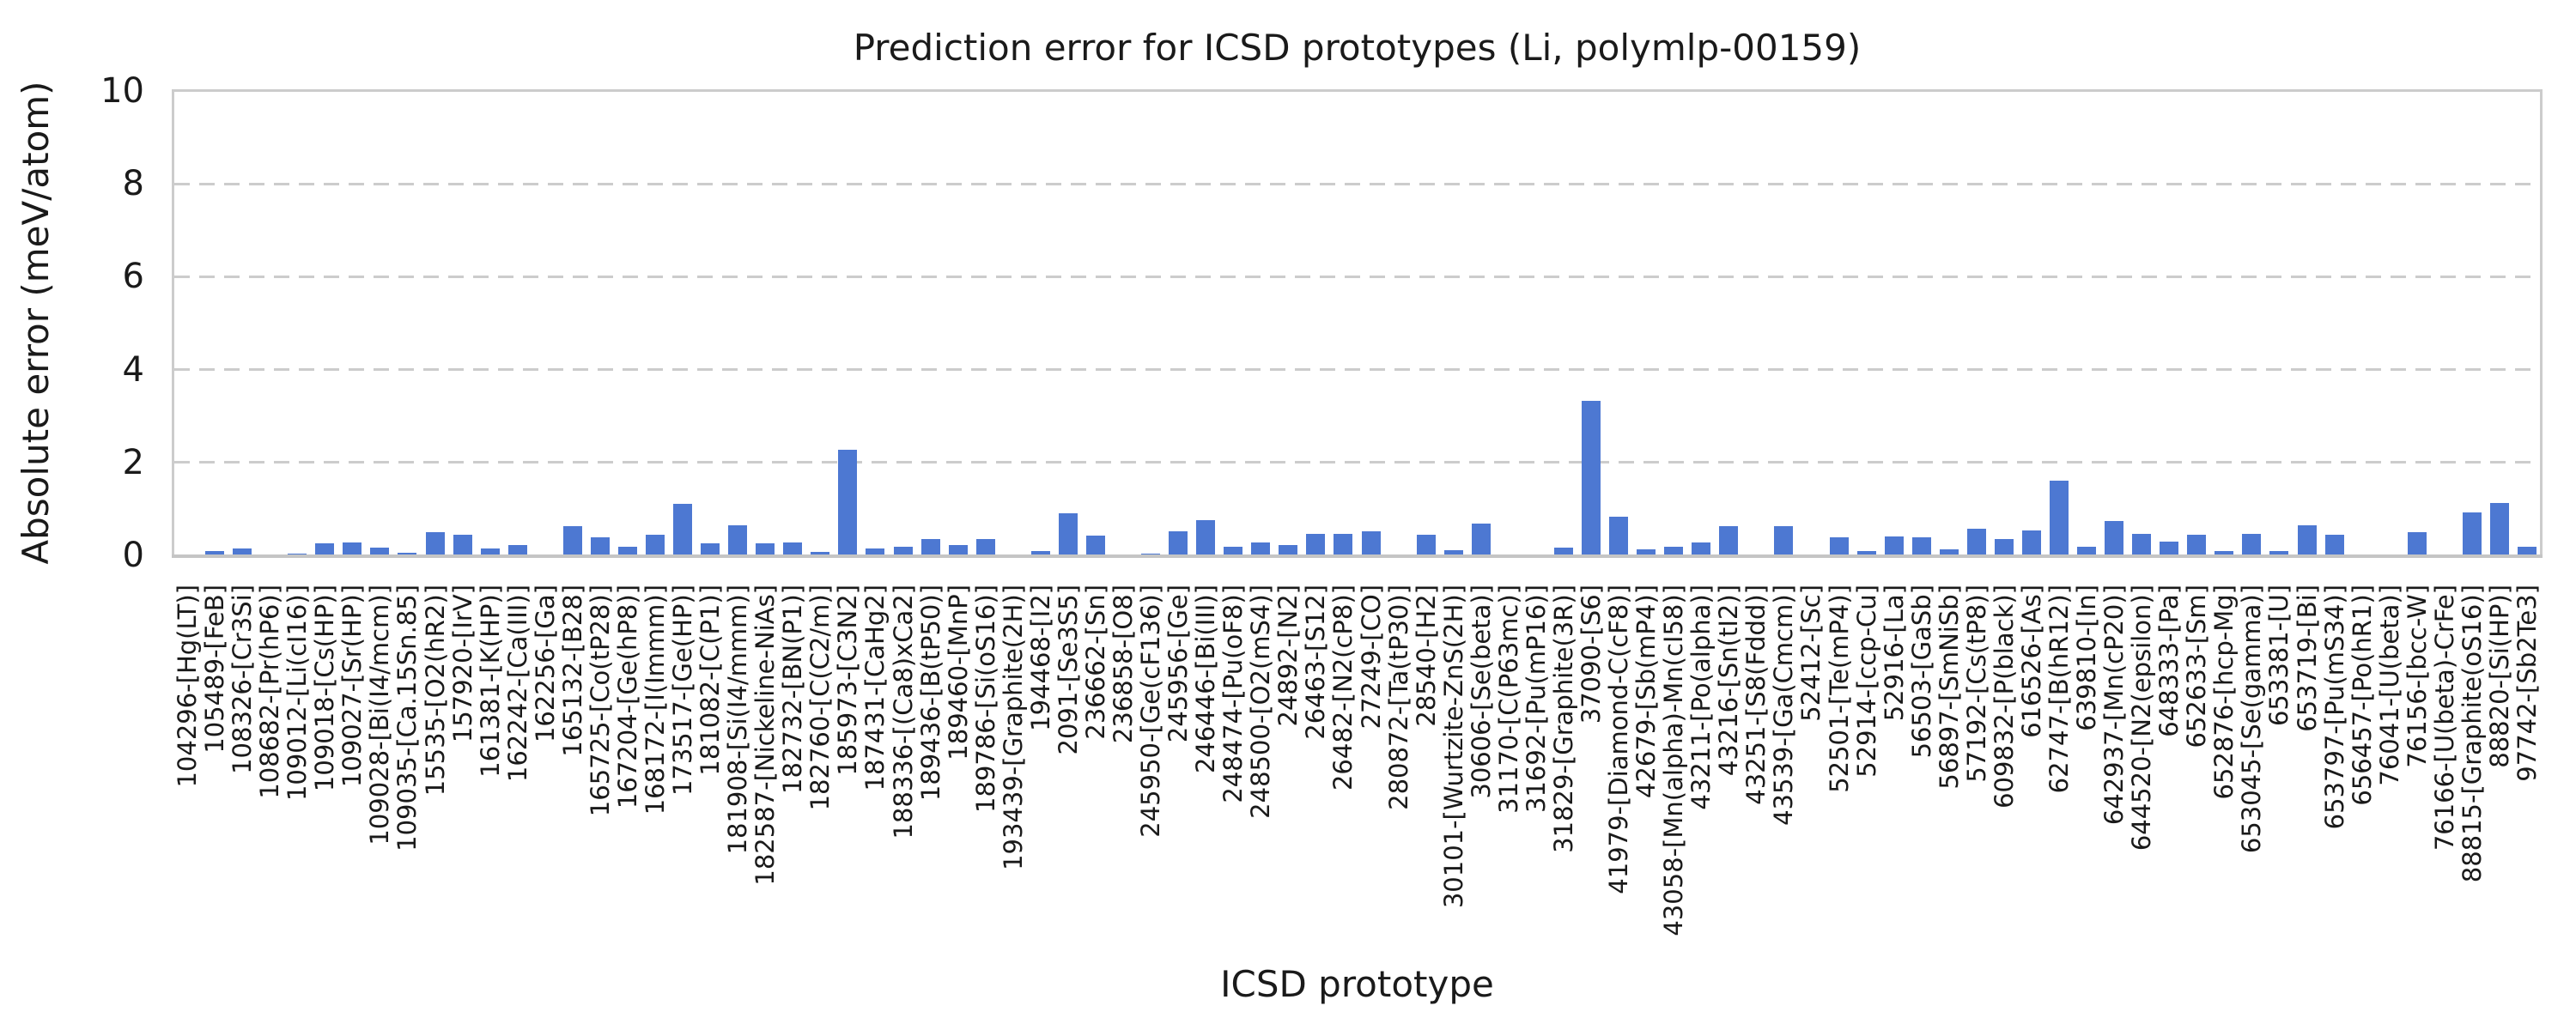 The width and height of the screenshot is (2576, 1030). Describe the element at coordinates (243, 679) in the screenshot. I see `x-tick-label: 108326-[Cr3Si]` at that location.